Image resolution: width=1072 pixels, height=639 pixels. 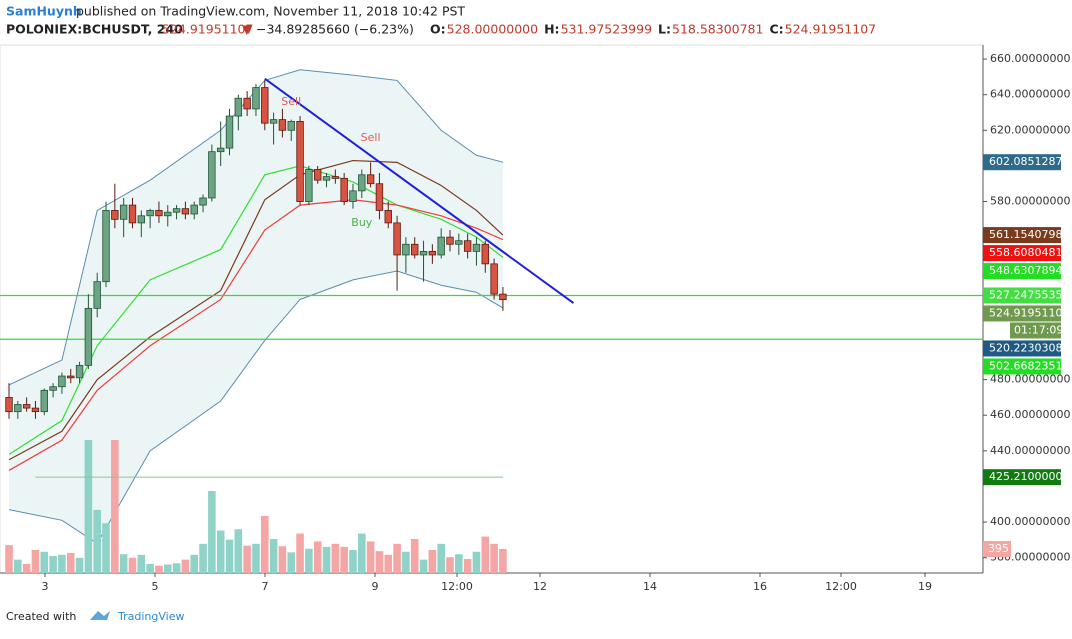 What do you see at coordinates (457, 586) in the screenshot?
I see `x-tick-label: 12:00` at bounding box center [457, 586].